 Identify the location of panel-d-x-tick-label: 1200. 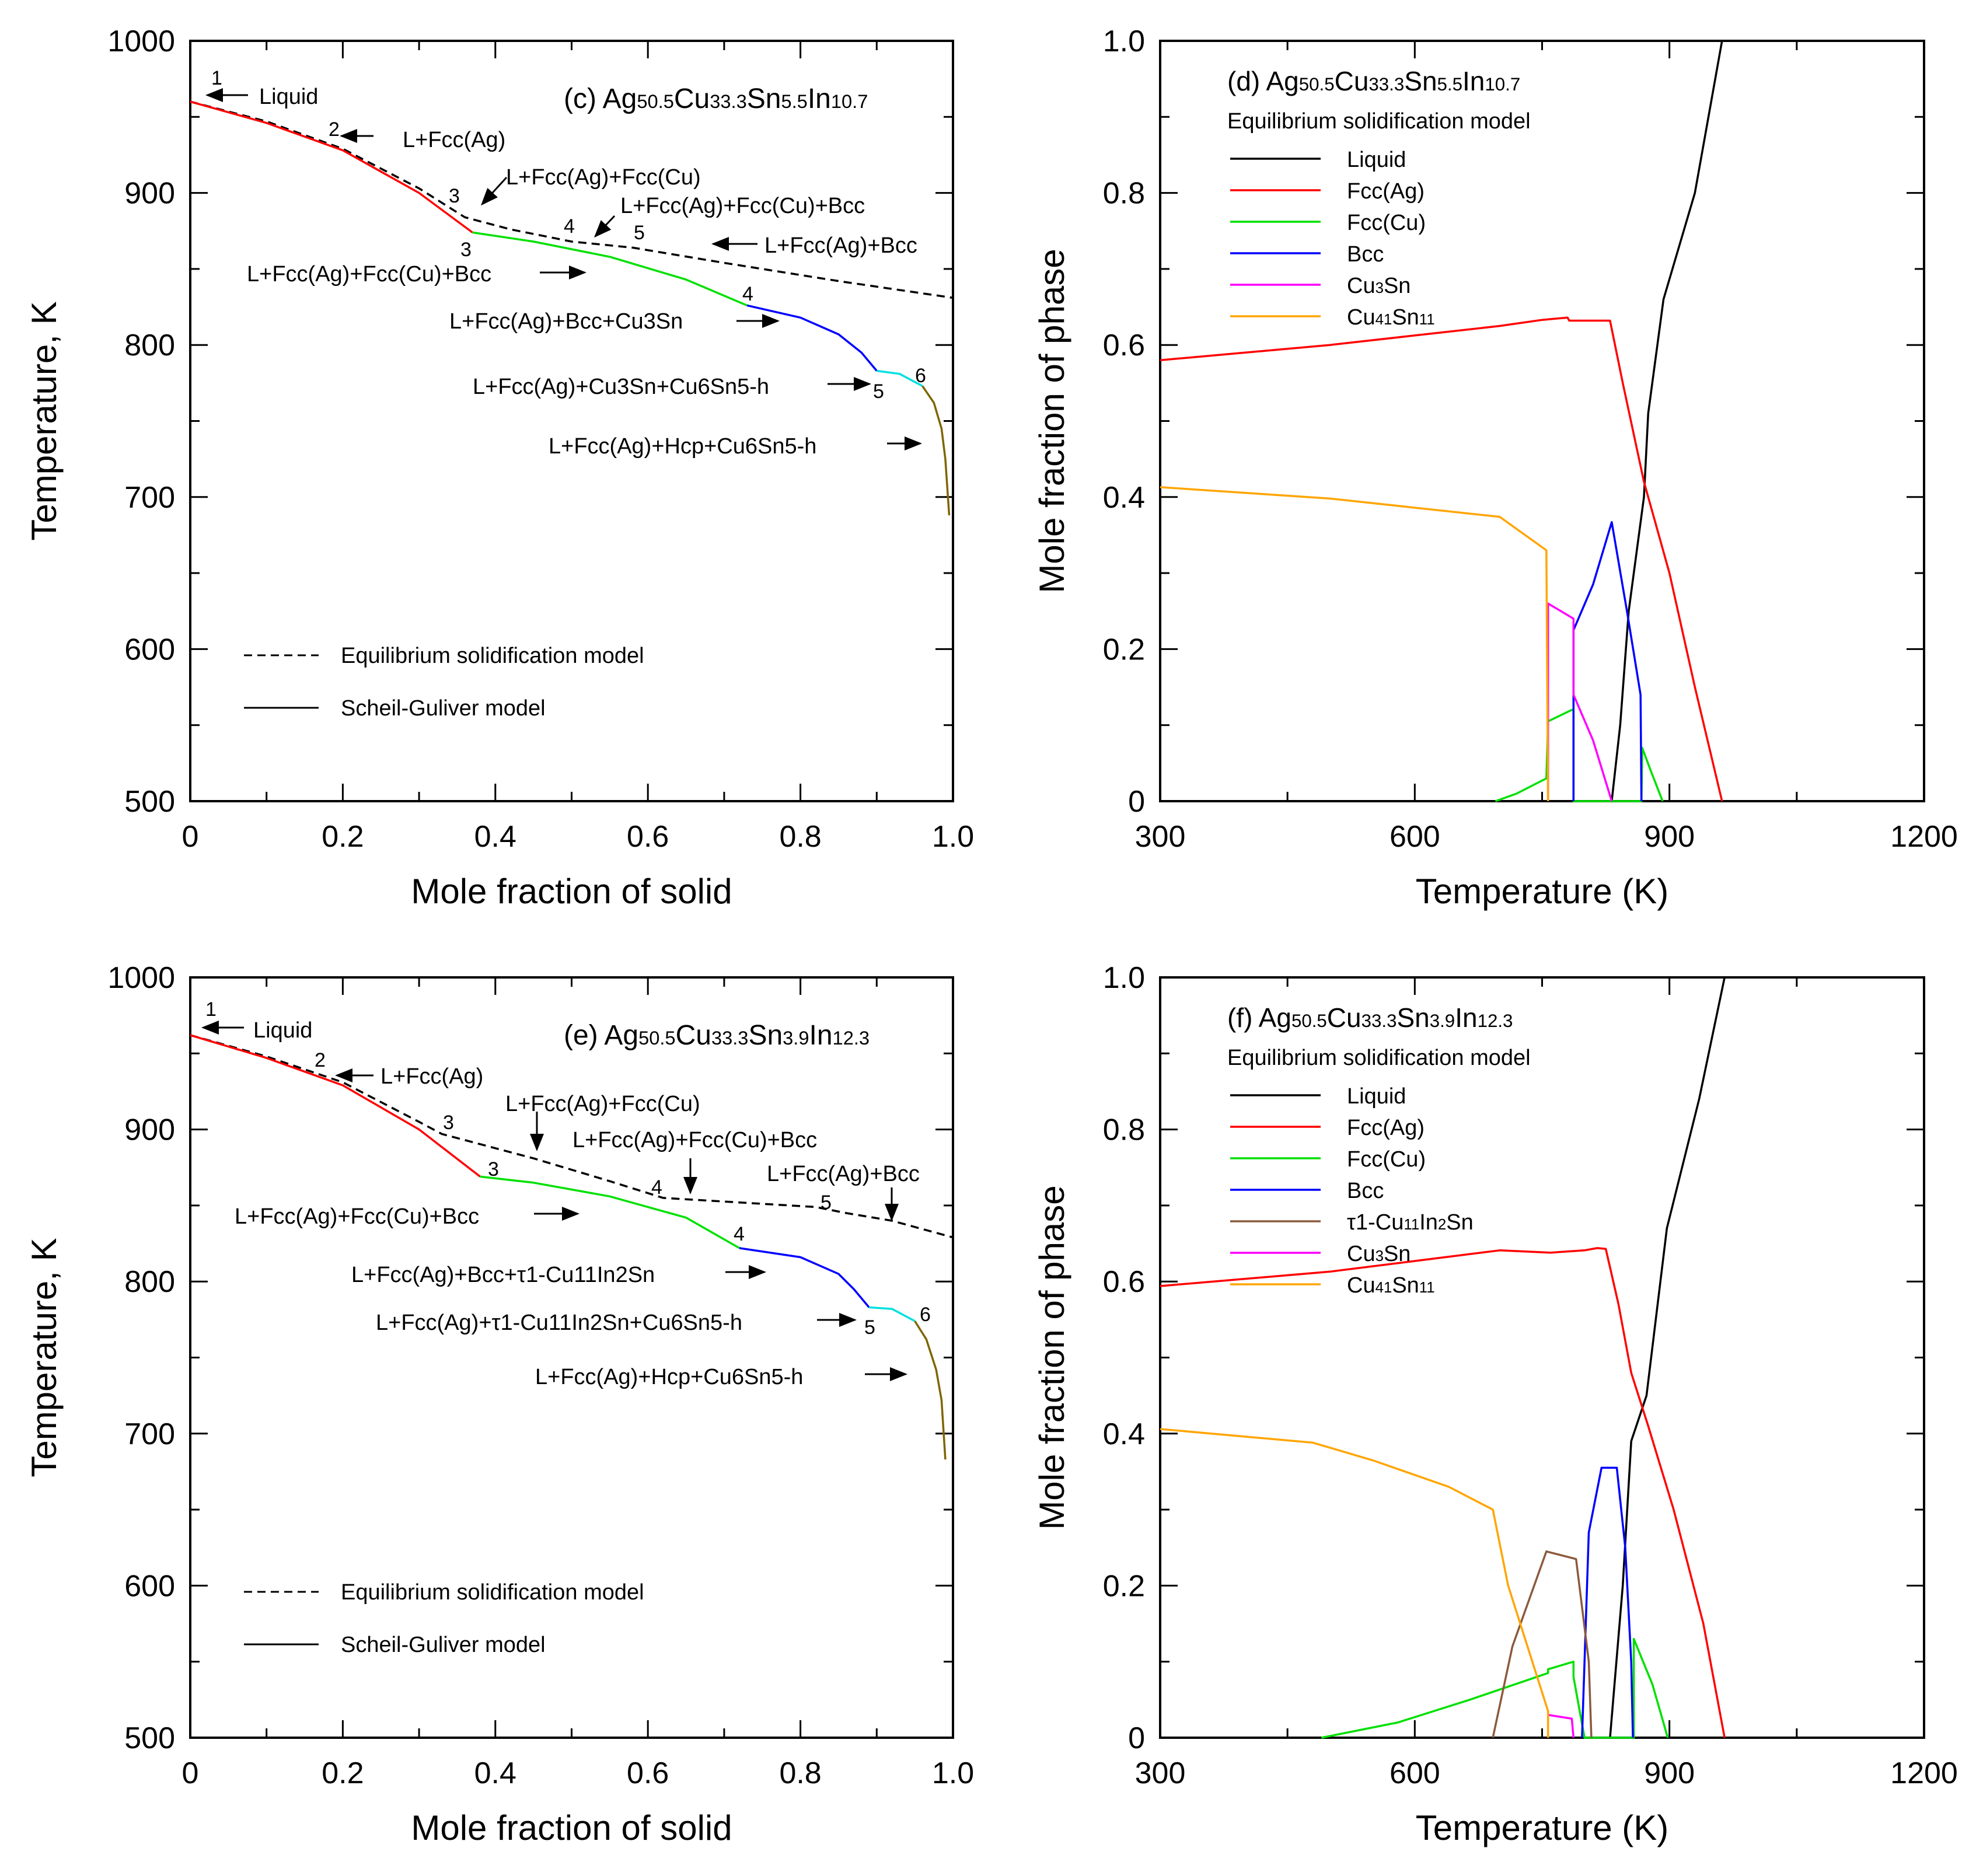
(1924, 837).